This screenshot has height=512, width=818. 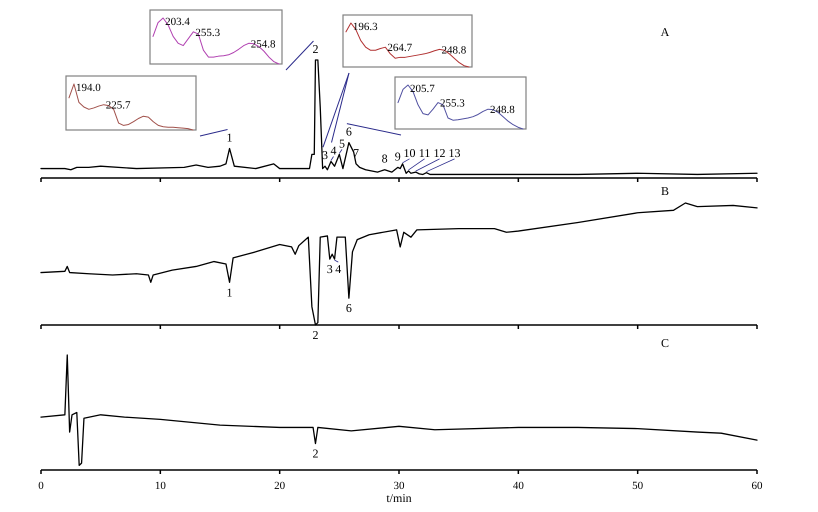 What do you see at coordinates (160, 486) in the screenshot?
I see `x-tick-label: 10` at bounding box center [160, 486].